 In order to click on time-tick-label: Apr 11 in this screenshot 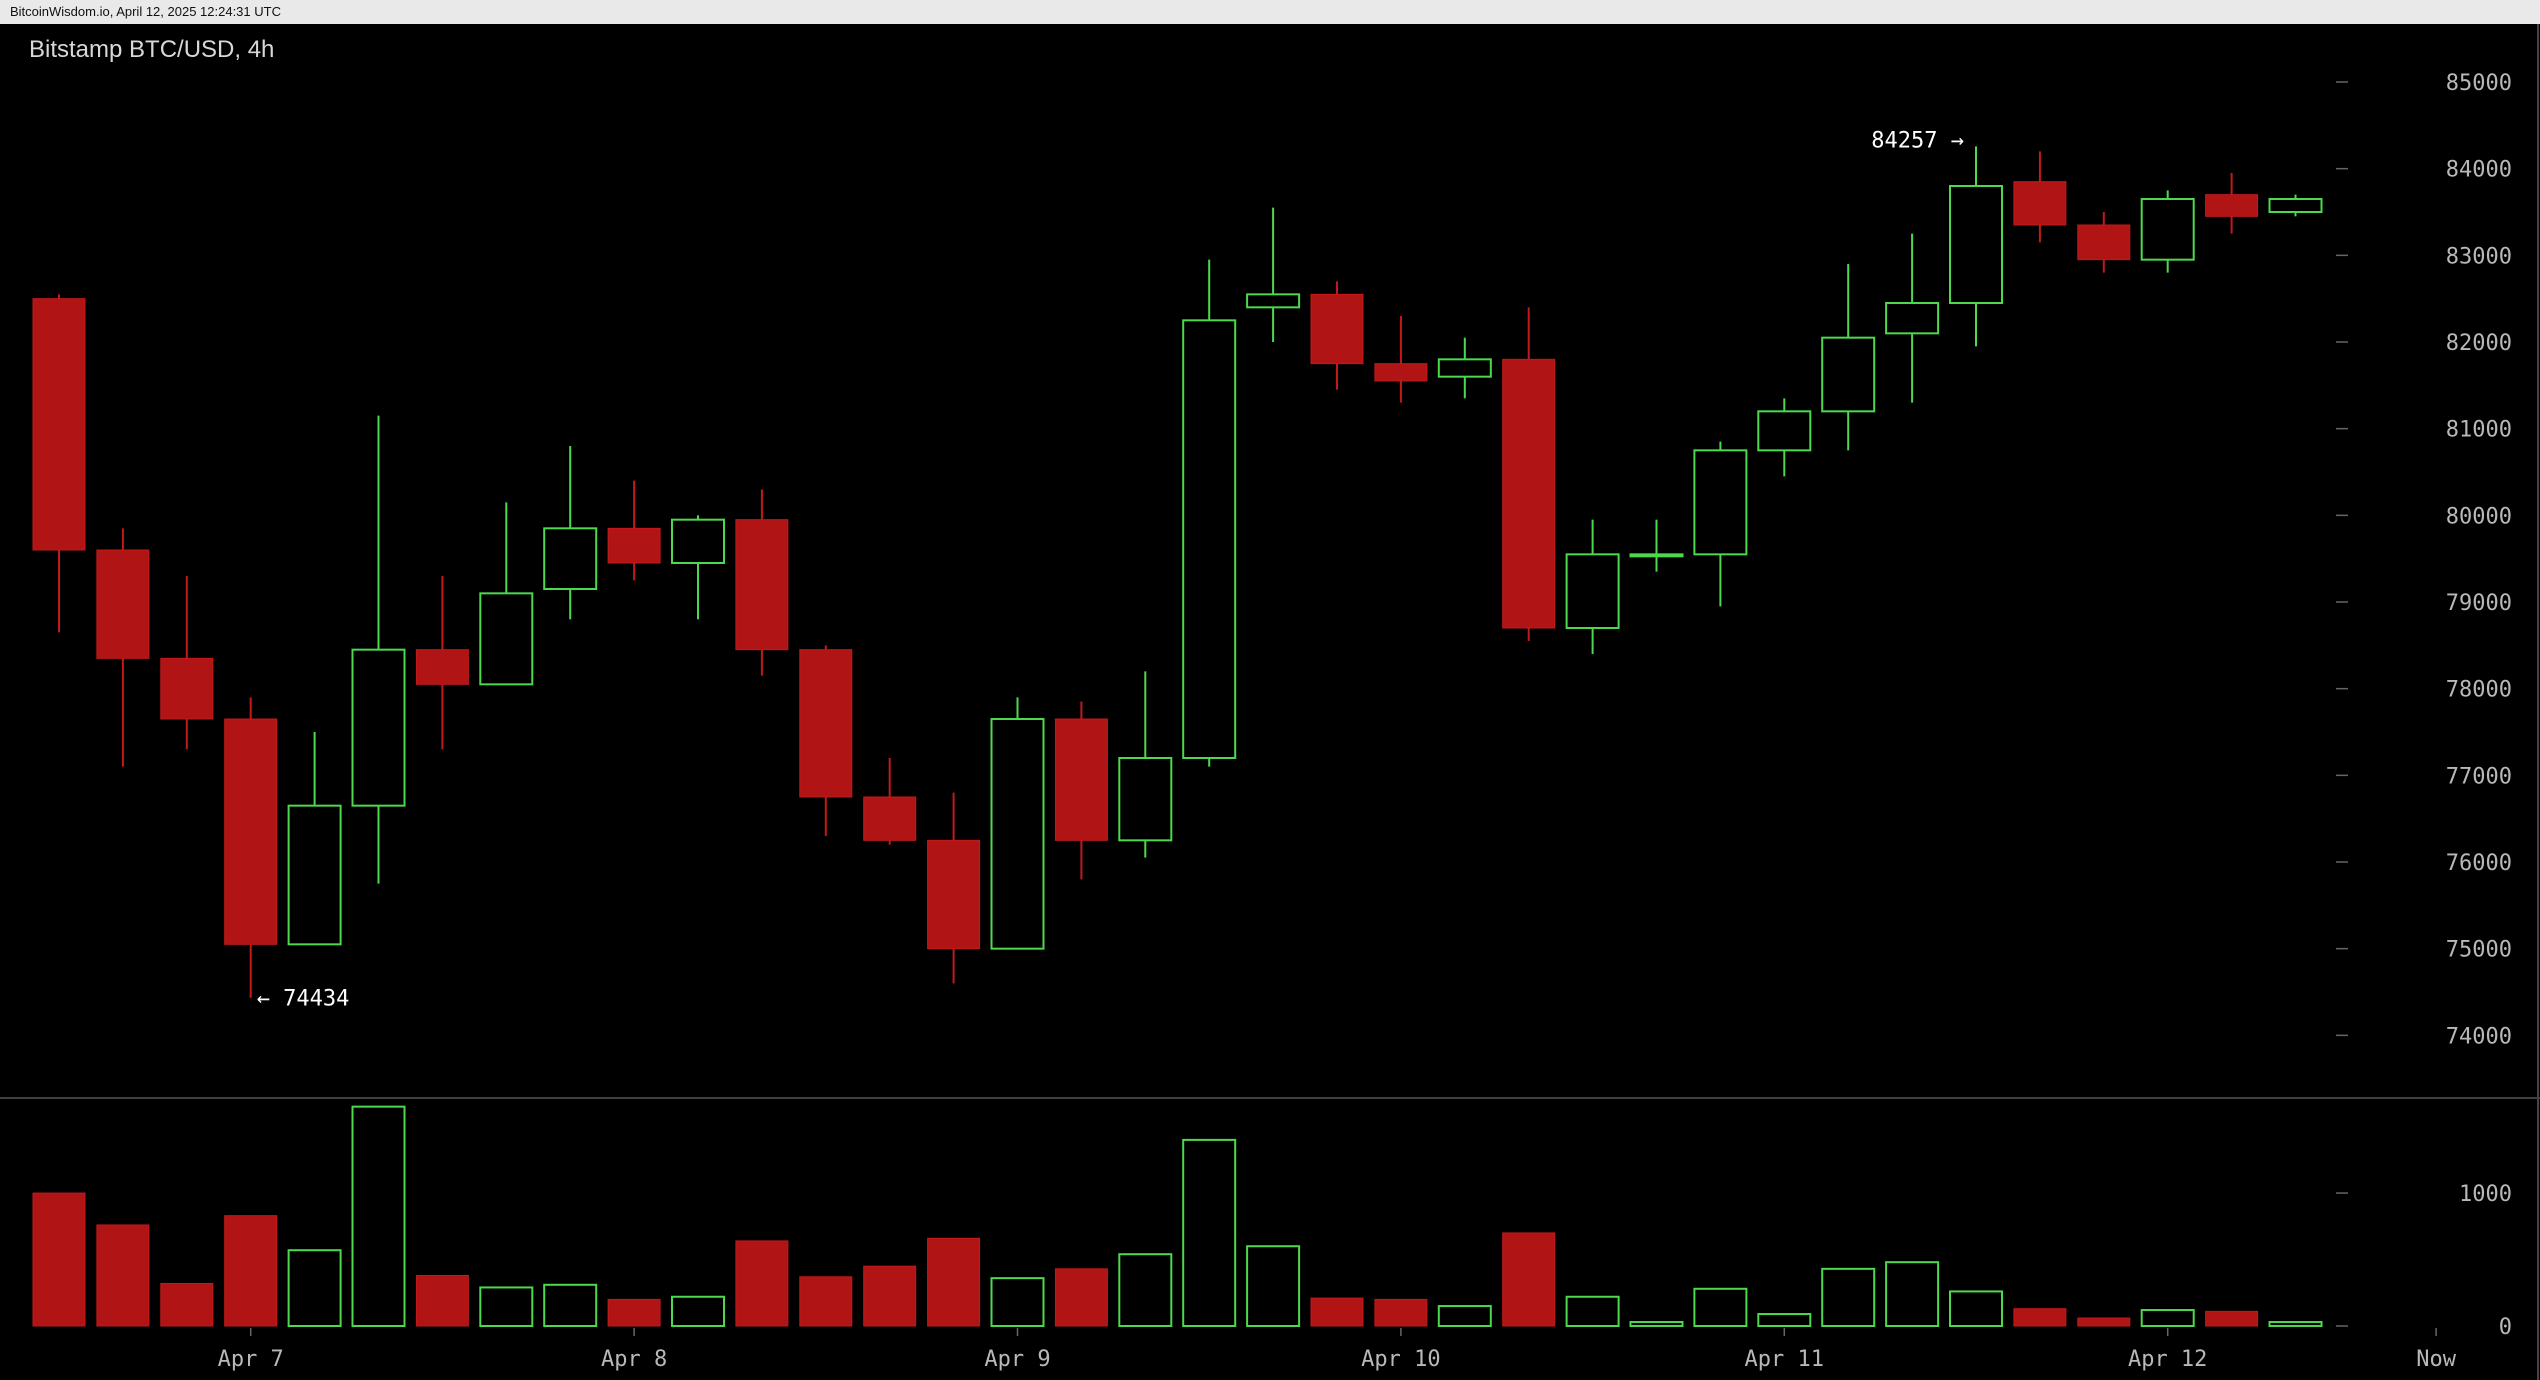, I will do `click(1784, 1359)`.